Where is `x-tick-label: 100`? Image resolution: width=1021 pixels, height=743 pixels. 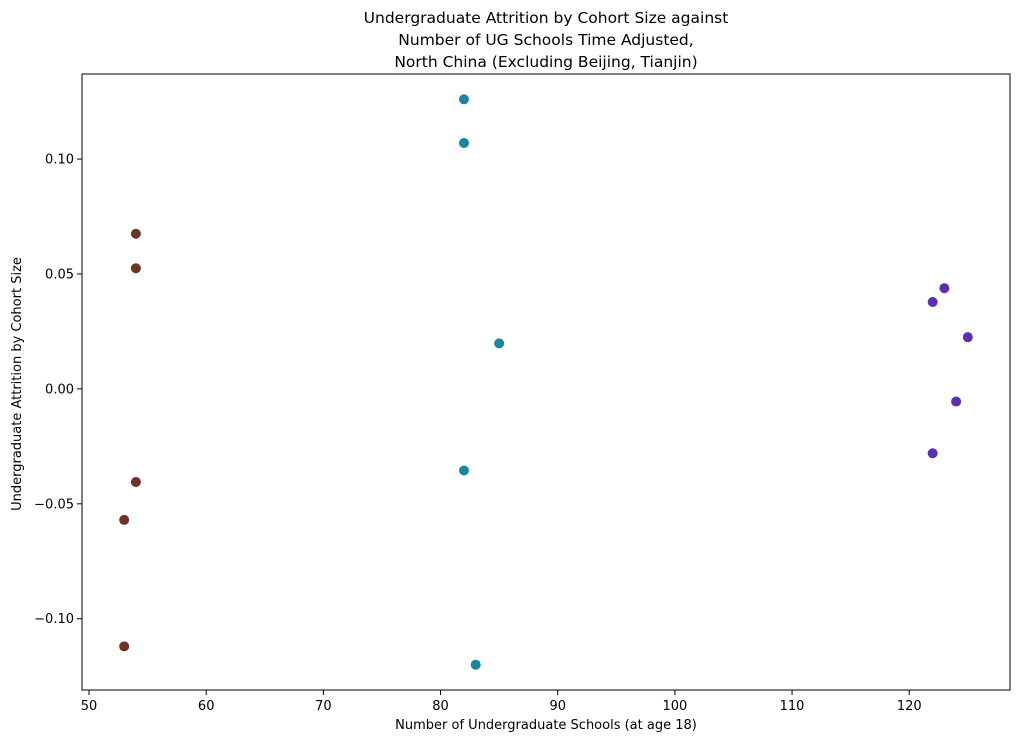
x-tick-label: 100 is located at coordinates (674, 706).